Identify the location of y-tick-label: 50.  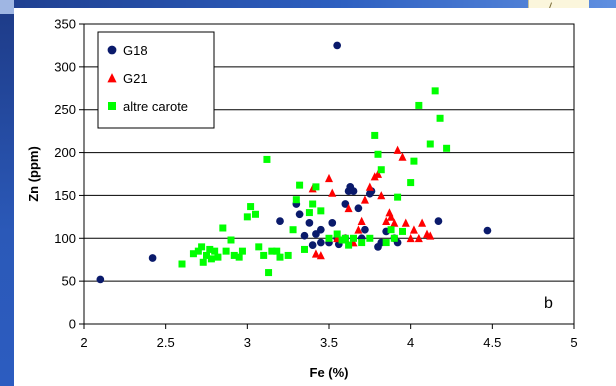
(69, 281).